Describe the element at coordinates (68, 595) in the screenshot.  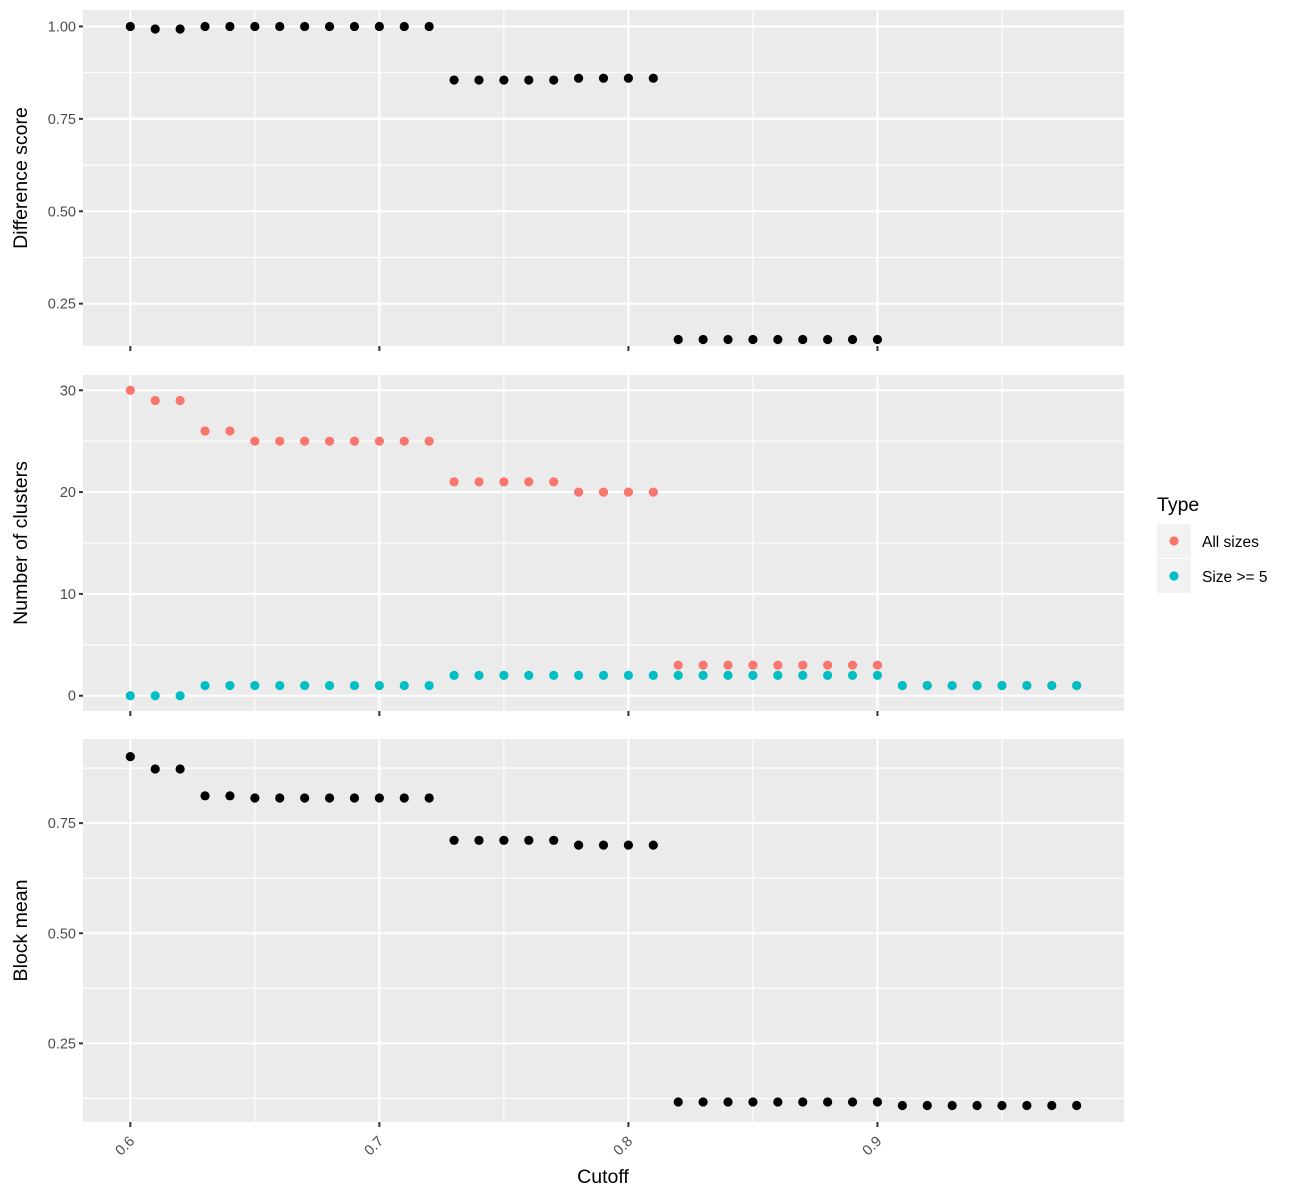
I see `y-tick-label: 10` at that location.